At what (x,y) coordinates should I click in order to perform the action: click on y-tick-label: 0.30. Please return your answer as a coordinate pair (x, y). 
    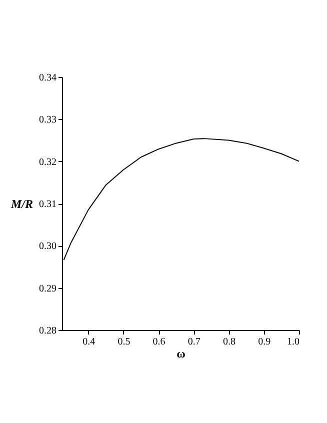
    Looking at the image, I should click on (47, 246).